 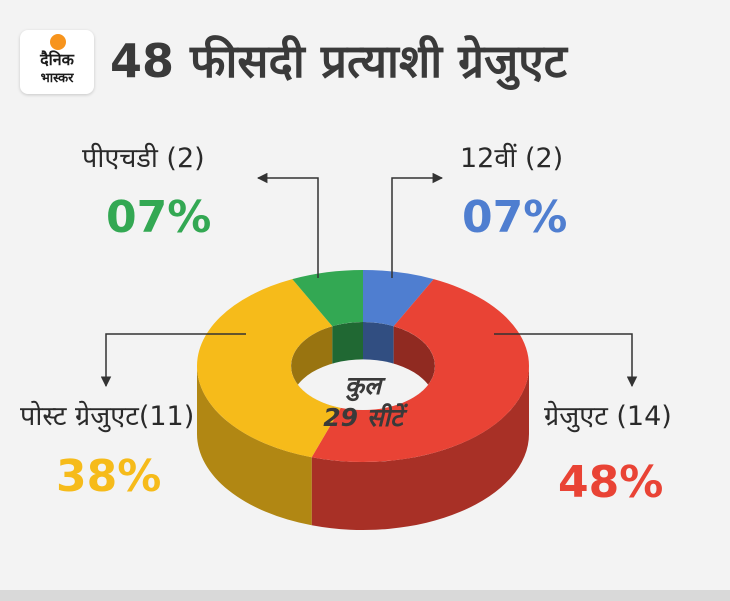 What do you see at coordinates (57, 78) in the screenshot?
I see `logo-text-line2: भास्कर` at bounding box center [57, 78].